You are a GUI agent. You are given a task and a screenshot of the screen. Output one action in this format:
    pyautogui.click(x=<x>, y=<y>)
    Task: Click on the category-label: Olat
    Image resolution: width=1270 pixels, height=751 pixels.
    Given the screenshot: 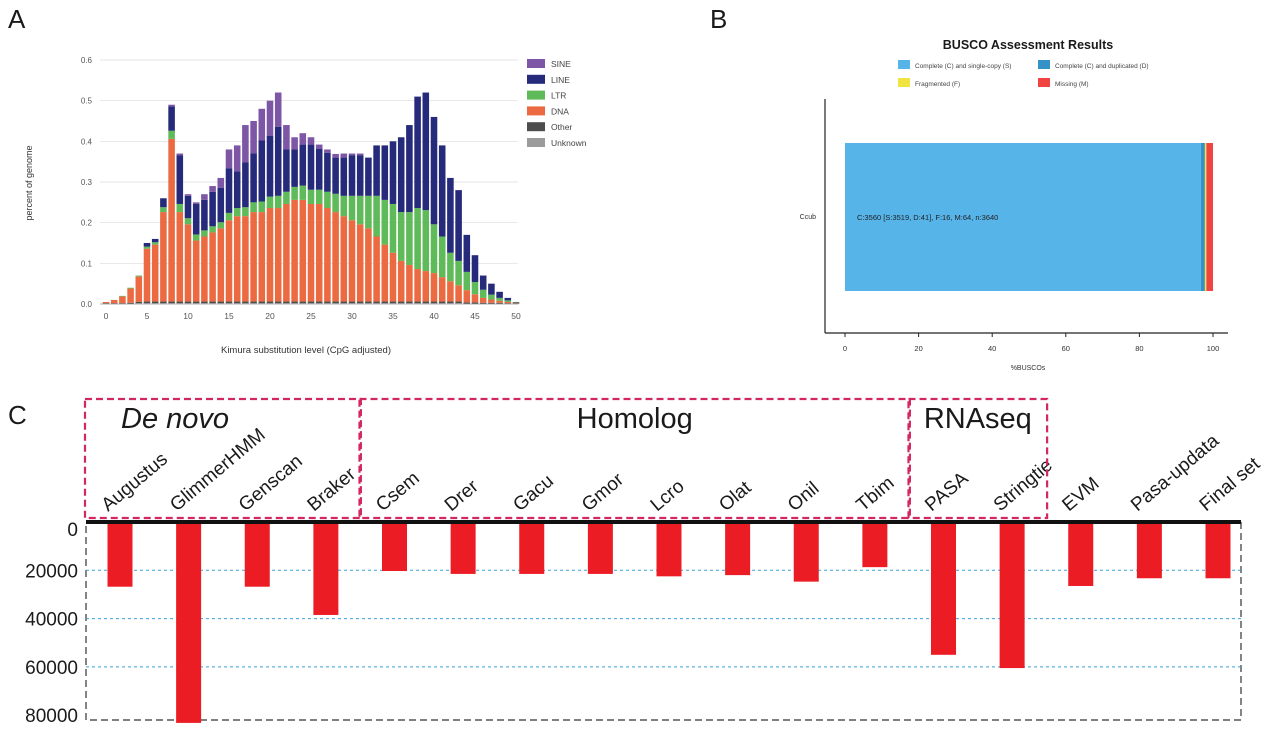 What is the action you would take?
    pyautogui.click(x=735, y=496)
    